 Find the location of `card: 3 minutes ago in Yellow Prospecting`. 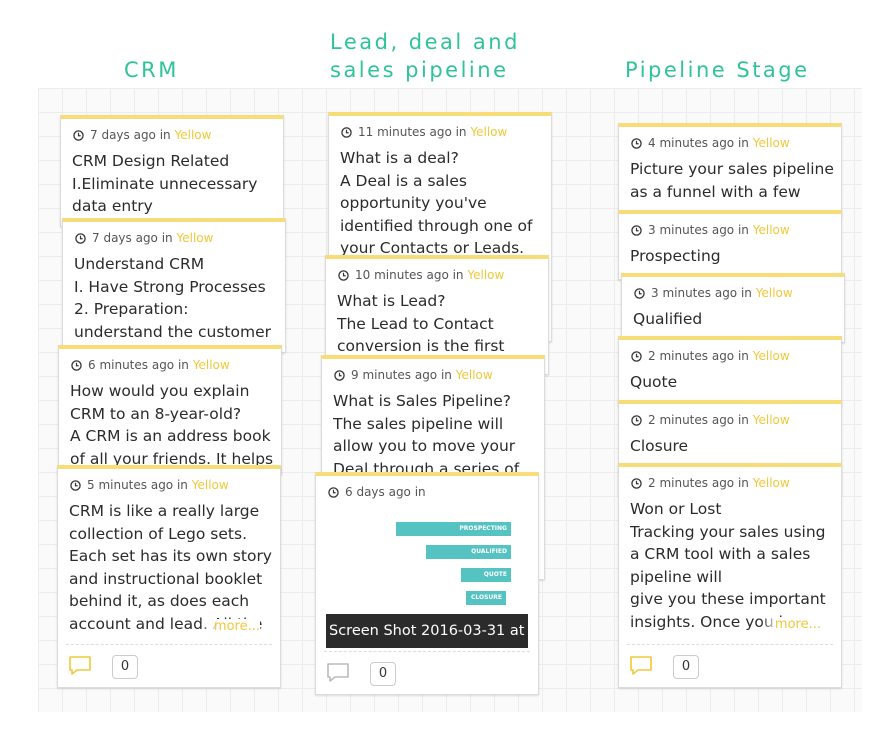

card: 3 minutes ago in Yellow Prospecting is located at coordinates (730, 245).